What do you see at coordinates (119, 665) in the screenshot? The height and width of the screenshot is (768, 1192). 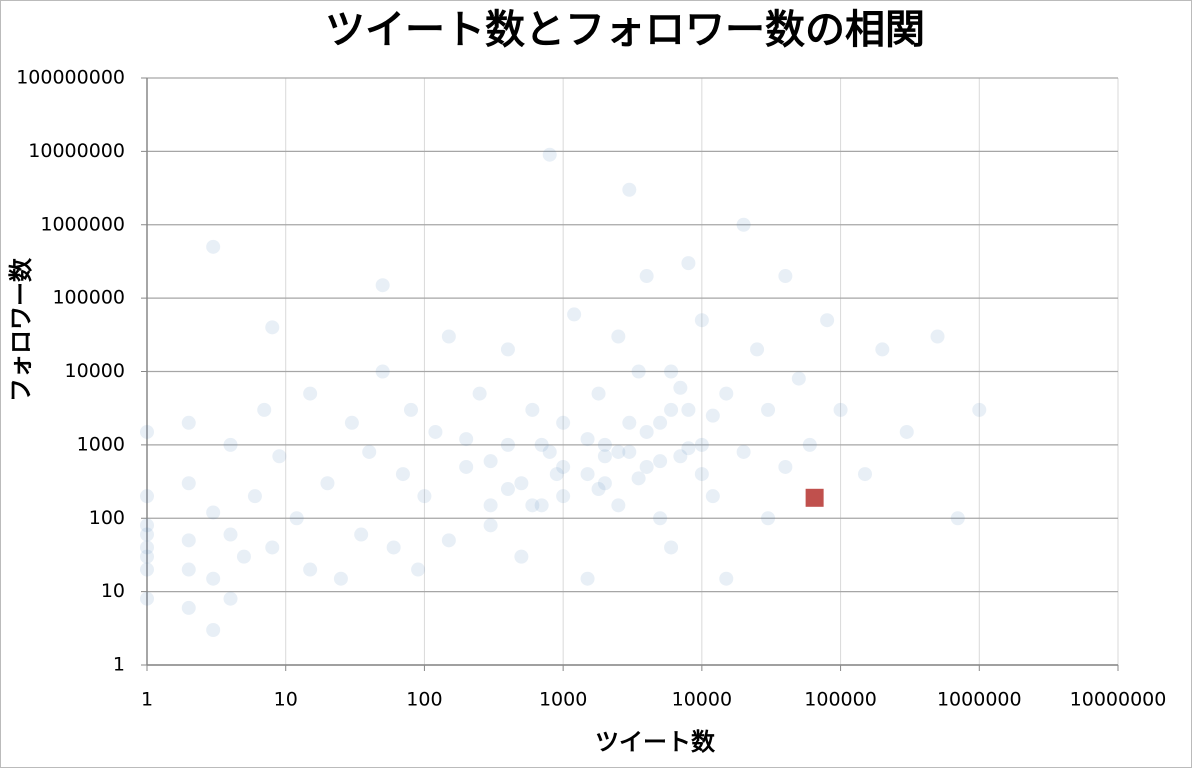 I see `y-tick-label: 1` at bounding box center [119, 665].